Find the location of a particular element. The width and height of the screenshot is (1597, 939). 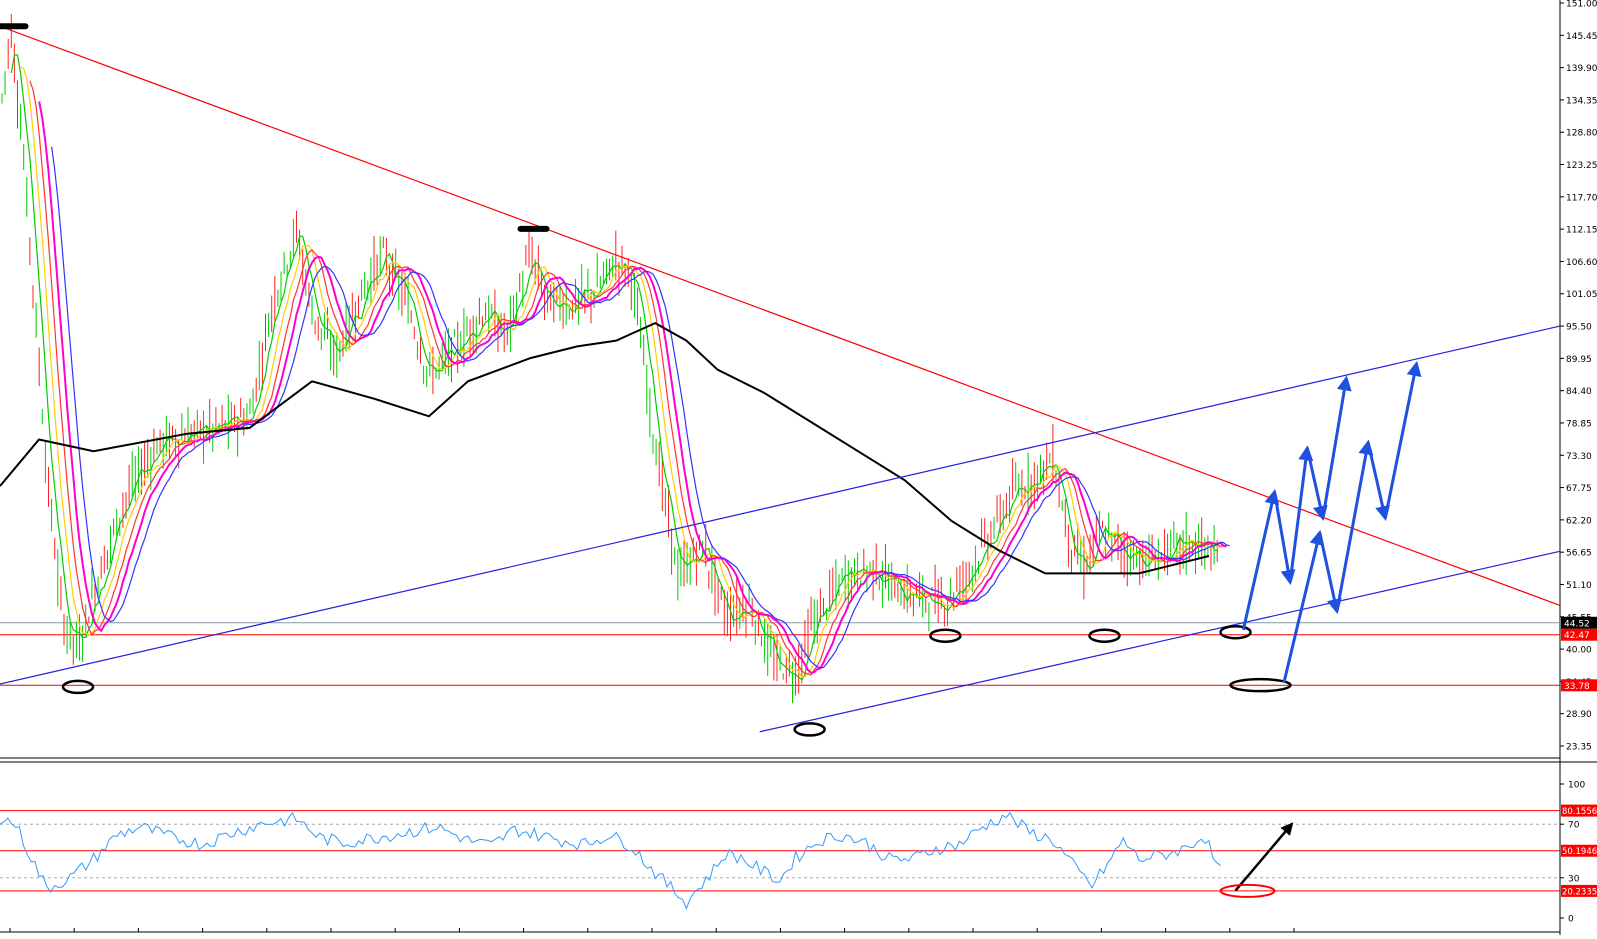

price-tick-label: 112.15 is located at coordinates (1581, 231).